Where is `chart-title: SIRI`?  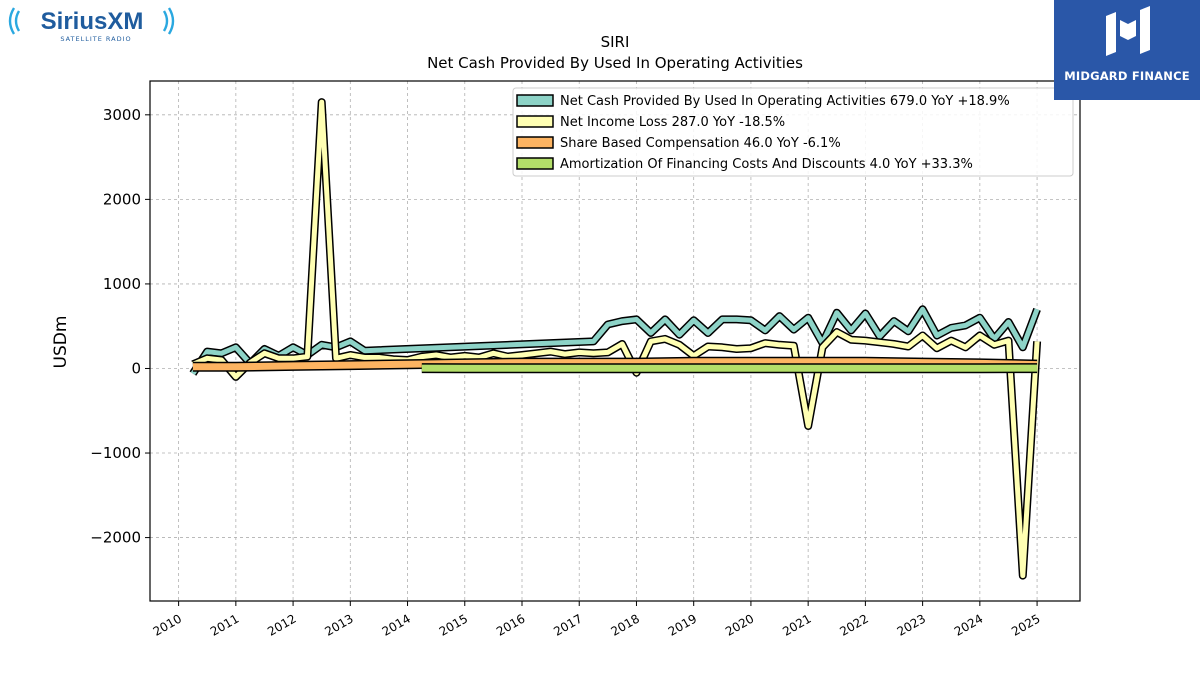 chart-title: SIRI is located at coordinates (615, 42).